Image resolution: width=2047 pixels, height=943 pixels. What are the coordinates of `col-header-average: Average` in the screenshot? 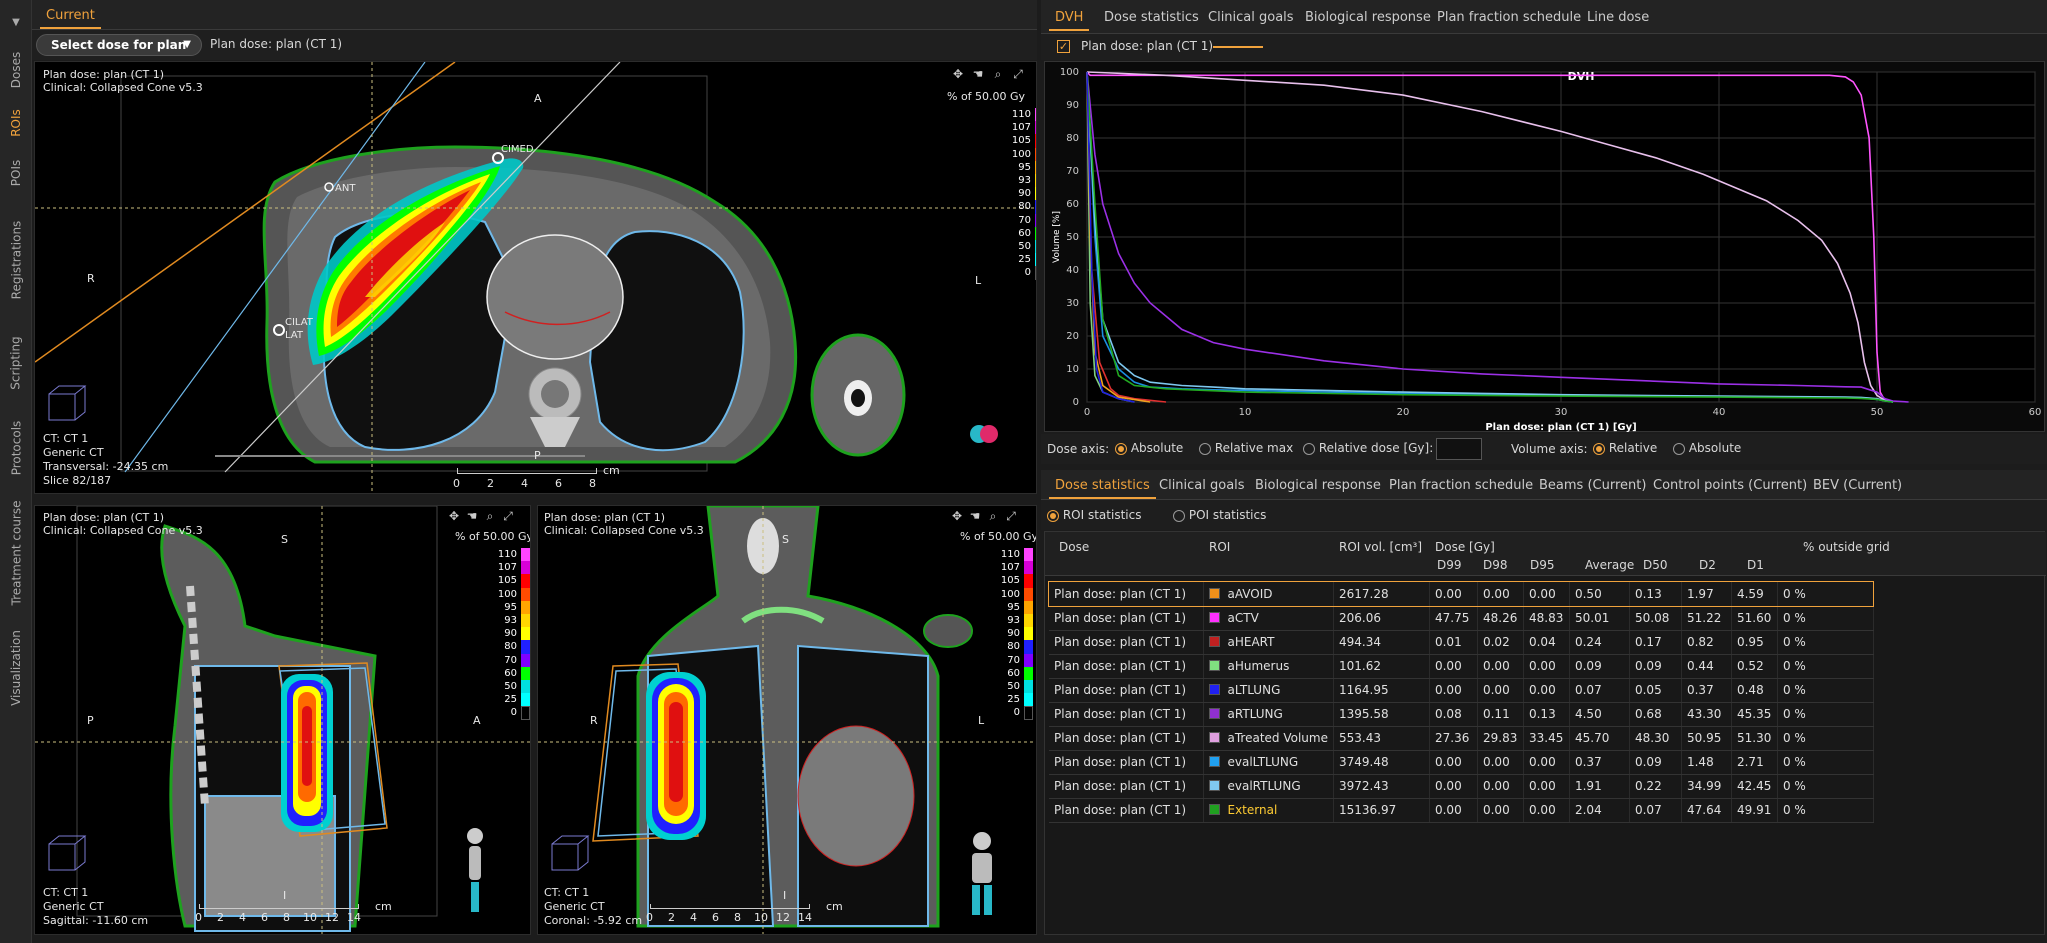 It's located at (1610, 565).